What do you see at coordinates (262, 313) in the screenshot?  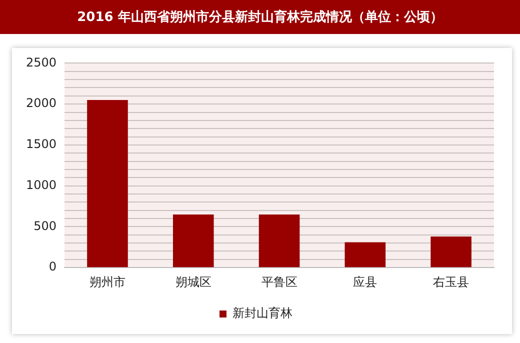 I see `legend-label: 新封山育林` at bounding box center [262, 313].